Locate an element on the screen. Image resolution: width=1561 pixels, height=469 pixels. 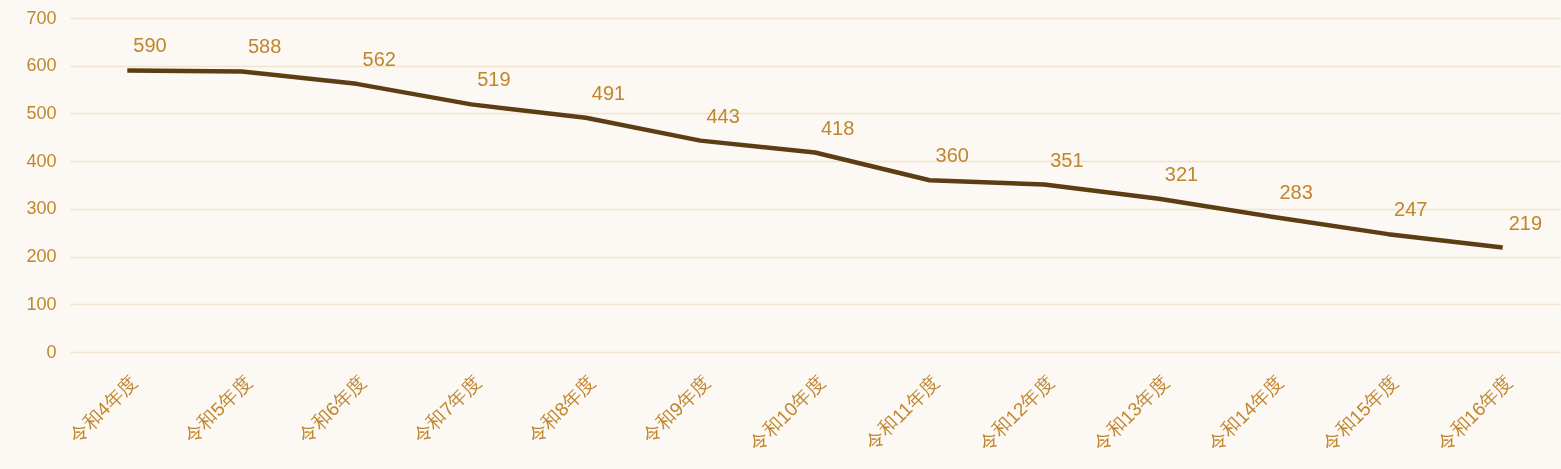
y-tick-label: 100 is located at coordinates (41, 303).